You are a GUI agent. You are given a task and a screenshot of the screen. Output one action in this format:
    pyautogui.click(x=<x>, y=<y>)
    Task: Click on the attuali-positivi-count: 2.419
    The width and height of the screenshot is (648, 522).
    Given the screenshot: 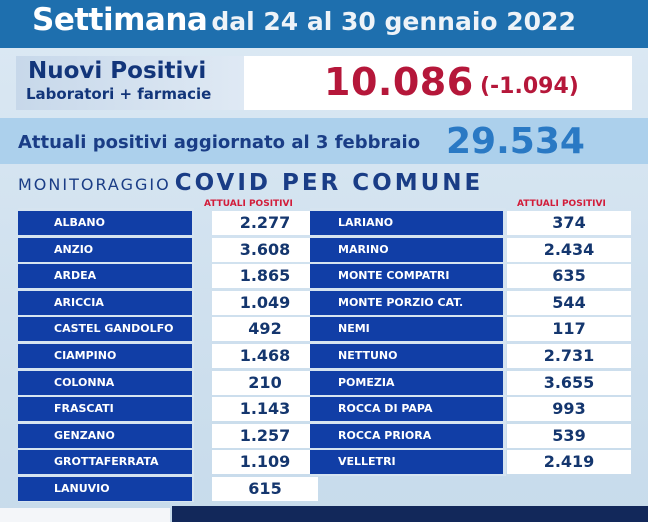 What is the action you would take?
    pyautogui.click(x=569, y=462)
    